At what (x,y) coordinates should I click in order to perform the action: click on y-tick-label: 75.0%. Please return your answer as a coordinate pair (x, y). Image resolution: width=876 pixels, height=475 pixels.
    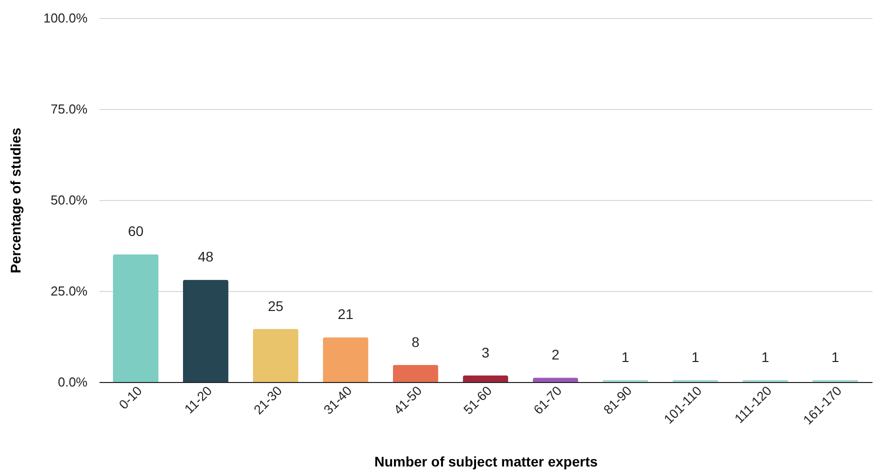
    Looking at the image, I should click on (69, 109).